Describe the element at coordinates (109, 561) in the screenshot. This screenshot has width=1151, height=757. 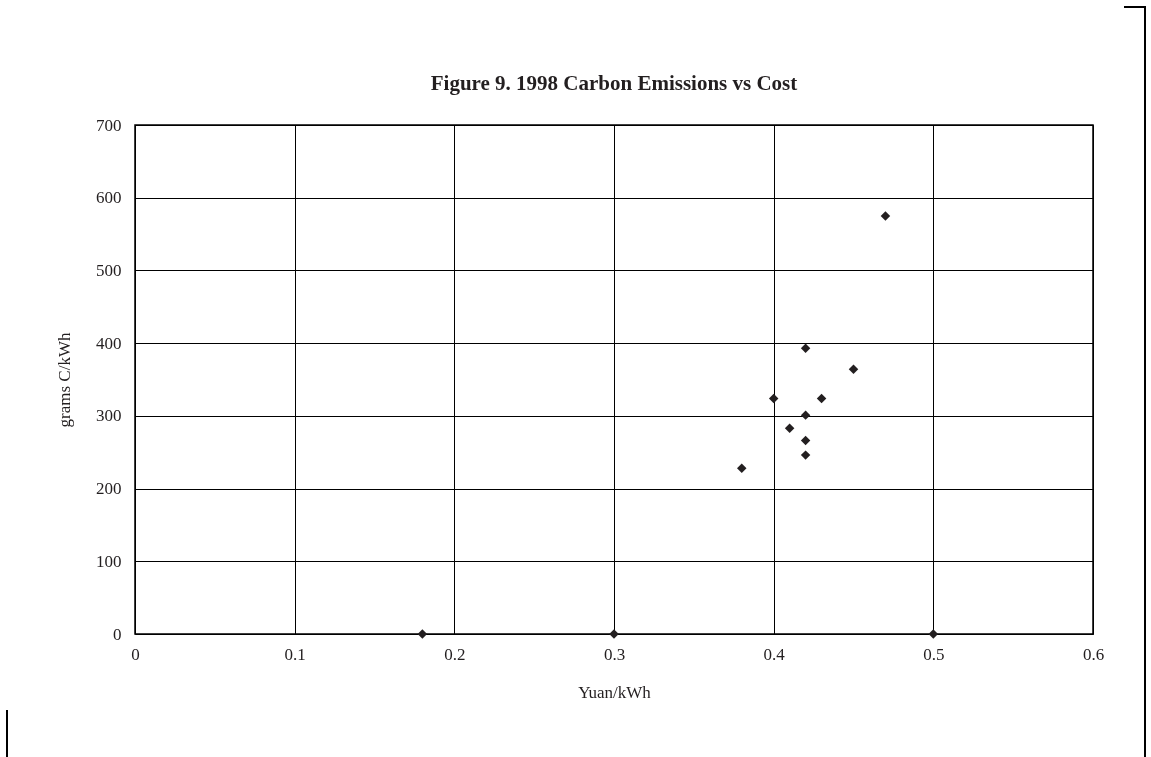
I see `y-tick-label: 100` at that location.